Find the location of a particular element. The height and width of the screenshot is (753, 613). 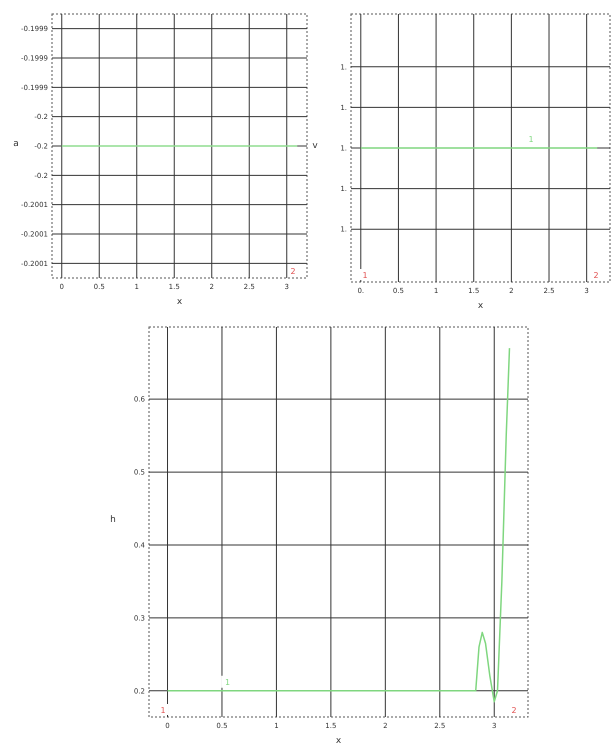

y-axis-title: h is located at coordinates (113, 520).